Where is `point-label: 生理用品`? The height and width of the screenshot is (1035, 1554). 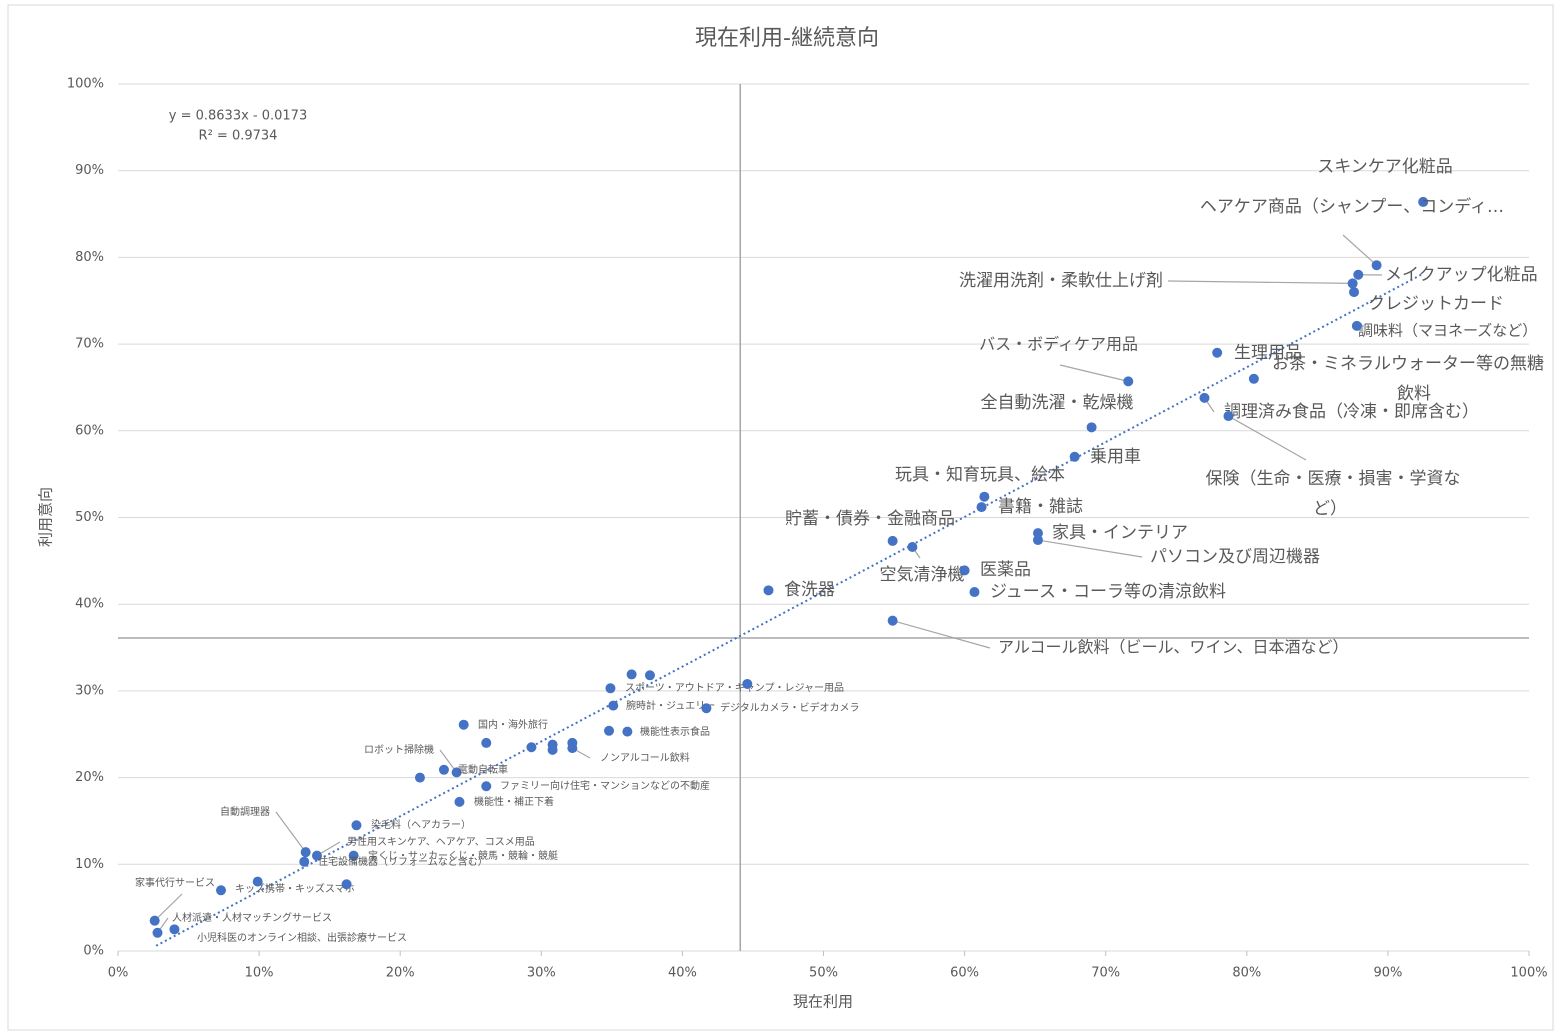
point-label: 生理用品 is located at coordinates (1268, 353).